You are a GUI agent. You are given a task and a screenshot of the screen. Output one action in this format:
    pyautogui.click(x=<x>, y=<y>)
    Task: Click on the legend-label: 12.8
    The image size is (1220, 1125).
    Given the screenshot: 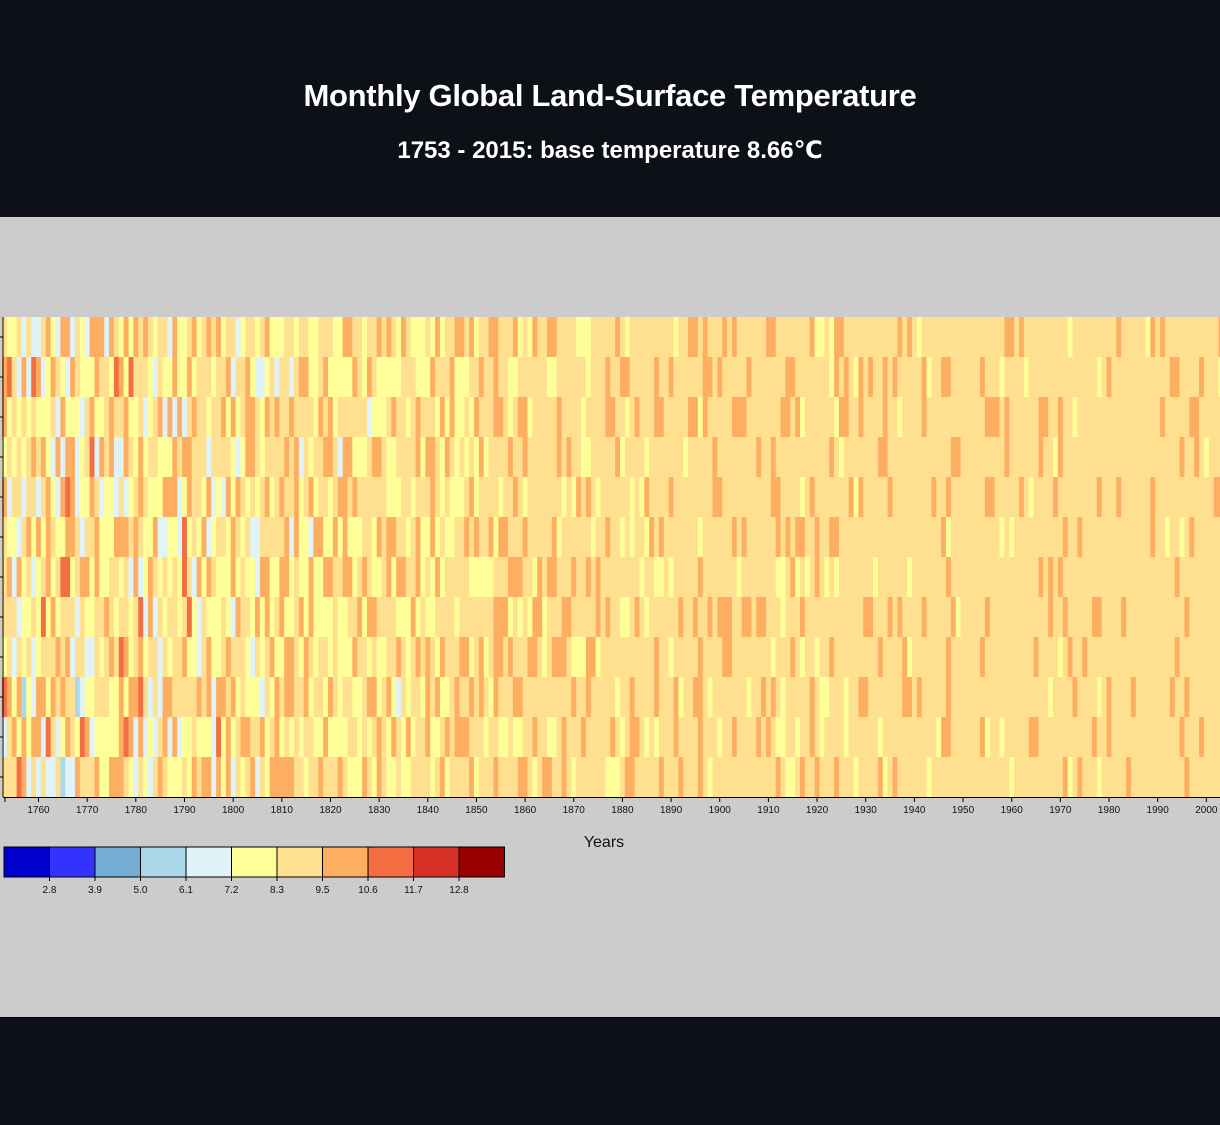 What is the action you would take?
    pyautogui.click(x=459, y=890)
    